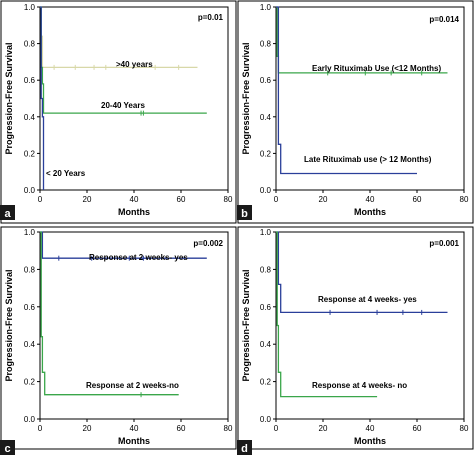 The image size is (474, 455). Describe the element at coordinates (367, 299) in the screenshot. I see `series-label-1: Response at 4 weeks- yes` at that location.